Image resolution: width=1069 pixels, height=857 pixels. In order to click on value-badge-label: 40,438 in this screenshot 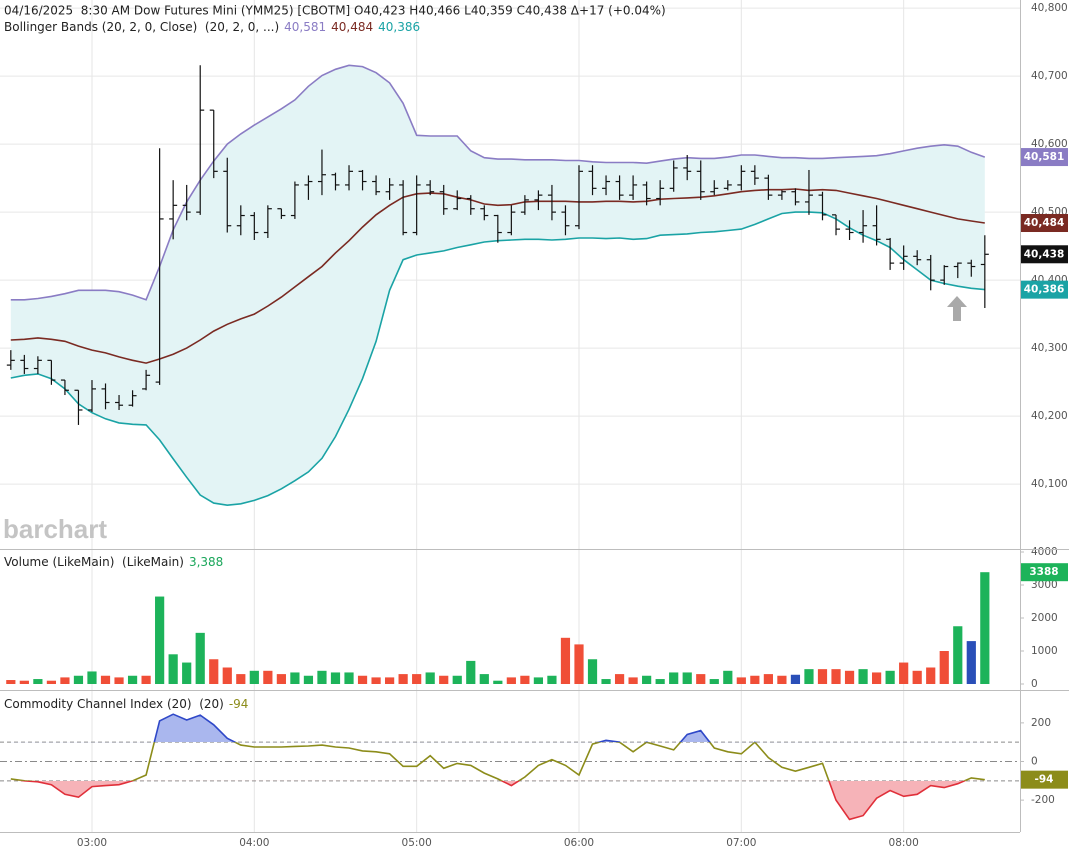, I will do `click(1044, 254)`.